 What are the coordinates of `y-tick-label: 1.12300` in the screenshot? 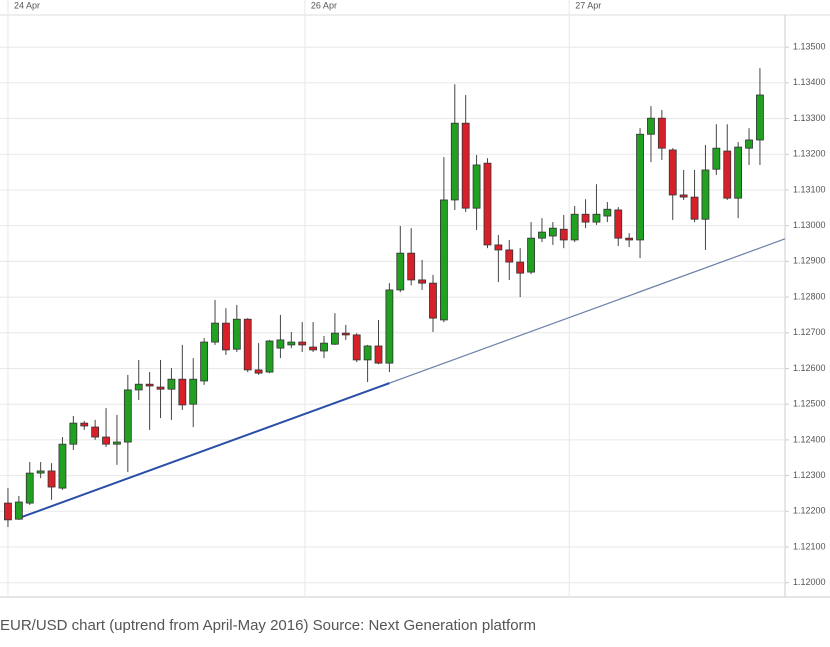 It's located at (809, 475).